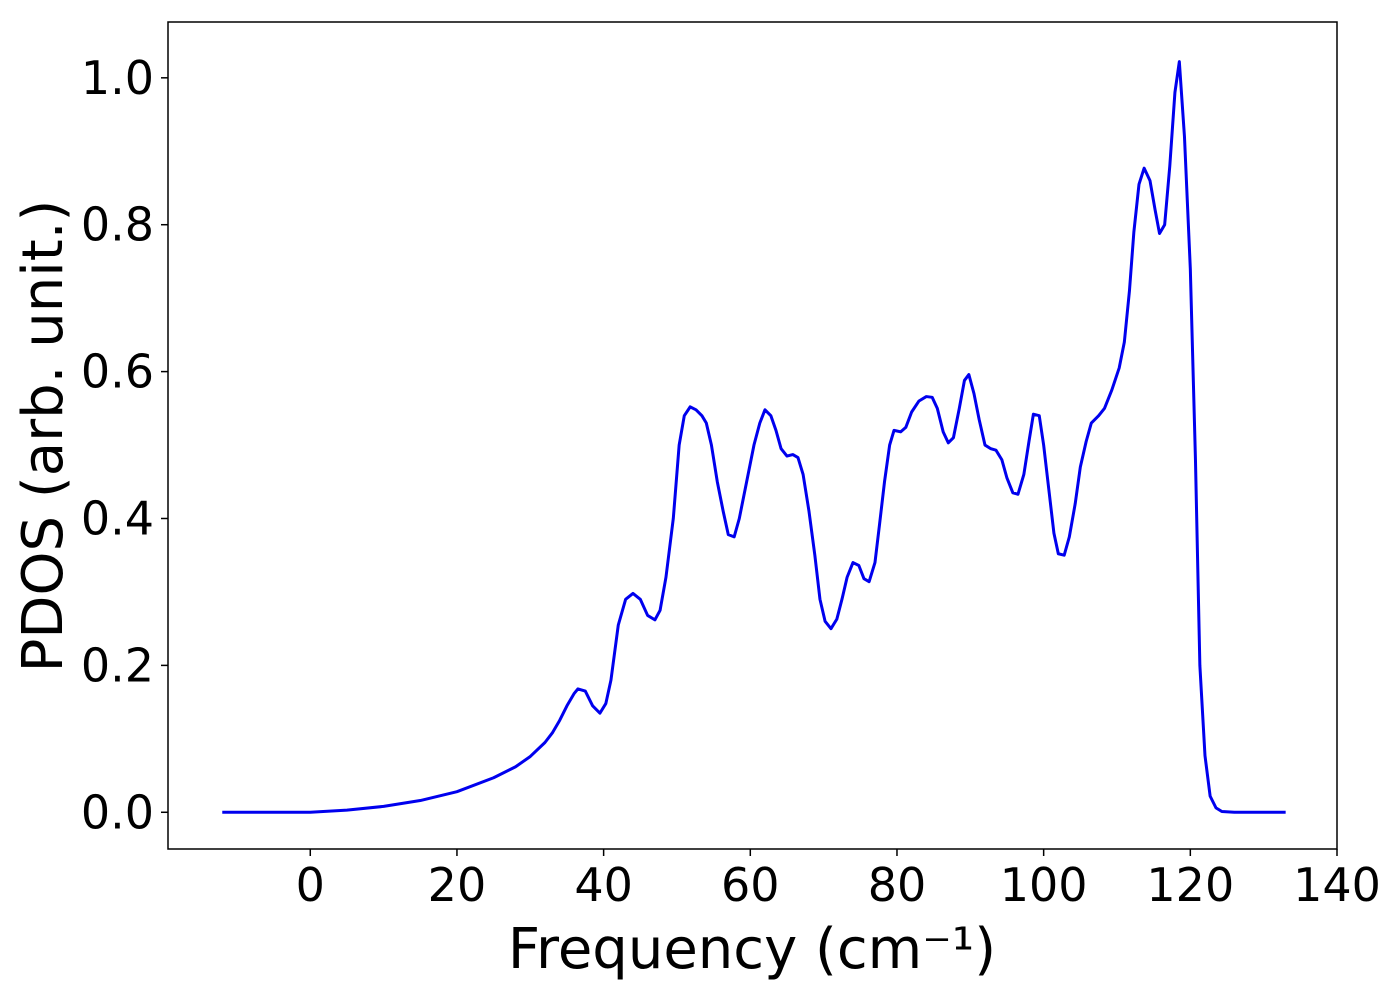  What do you see at coordinates (1190, 885) in the screenshot?
I see `x-tick-label: 120` at bounding box center [1190, 885].